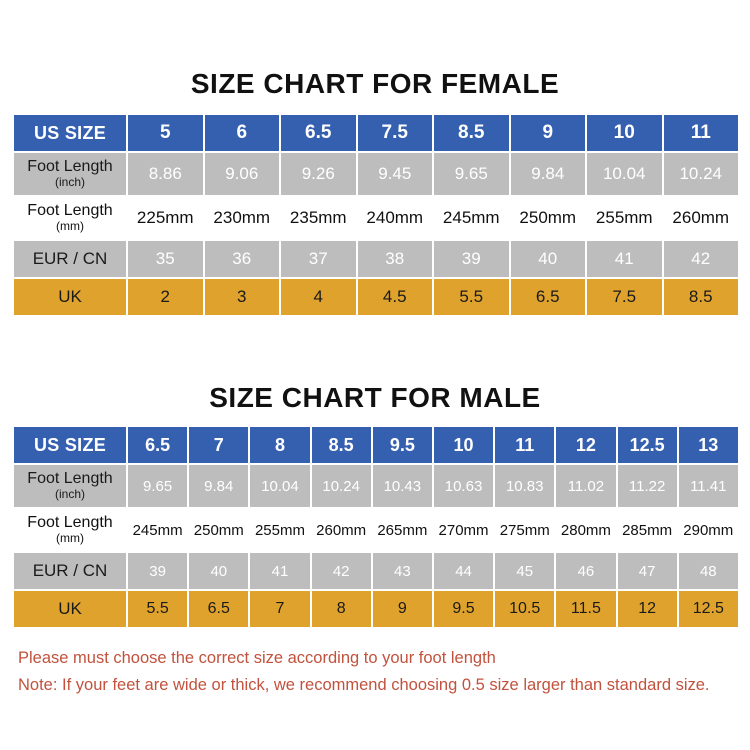 The width and height of the screenshot is (750, 750). I want to click on cell-foot-length-inch-3: 10.04, so click(280, 486).